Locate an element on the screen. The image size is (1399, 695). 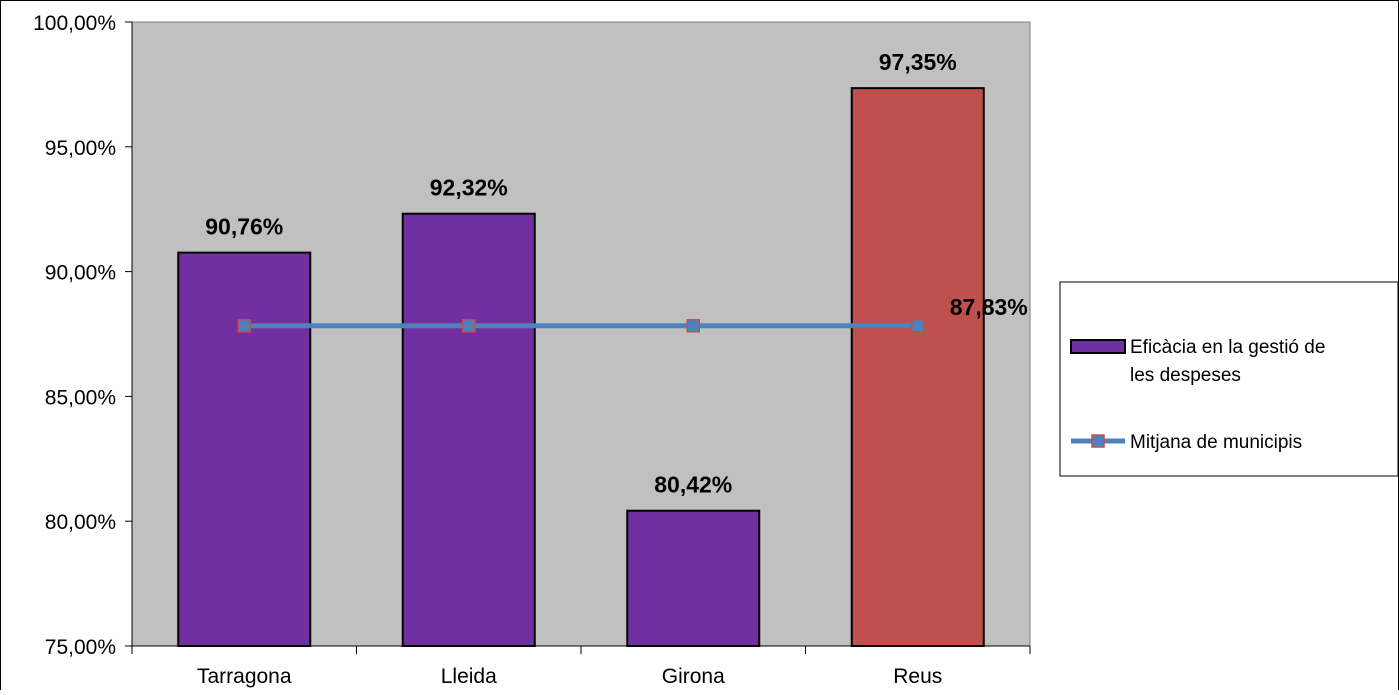
y-tick-label: 80,00% is located at coordinates (80, 522).